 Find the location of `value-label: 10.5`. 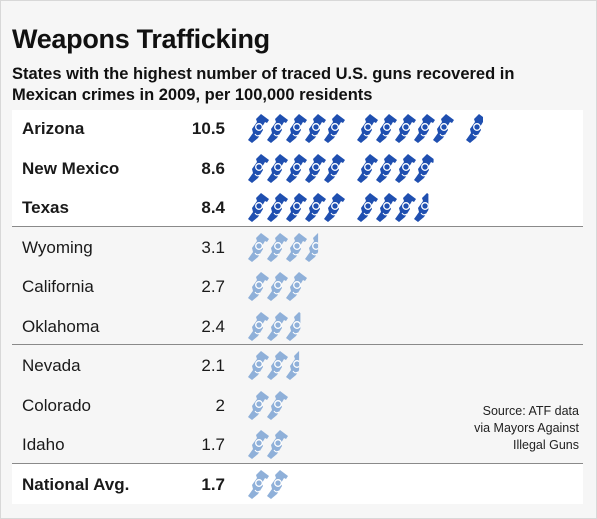

value-label: 10.5 is located at coordinates (208, 128).